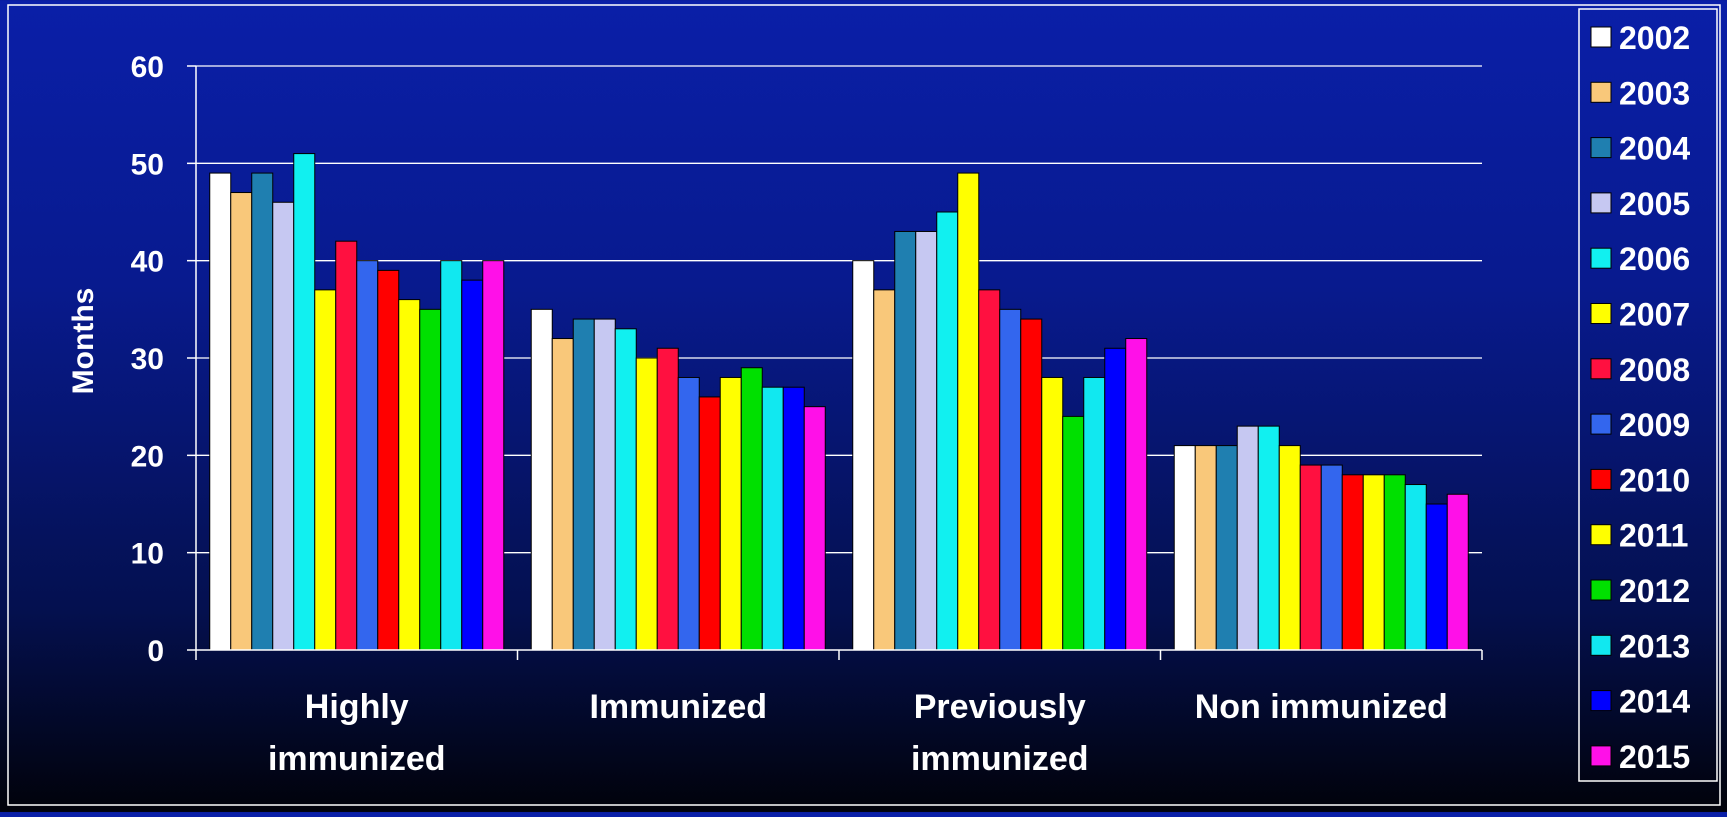 This screenshot has width=1727, height=817. I want to click on legend-label-2005: 2005, so click(1654, 204).